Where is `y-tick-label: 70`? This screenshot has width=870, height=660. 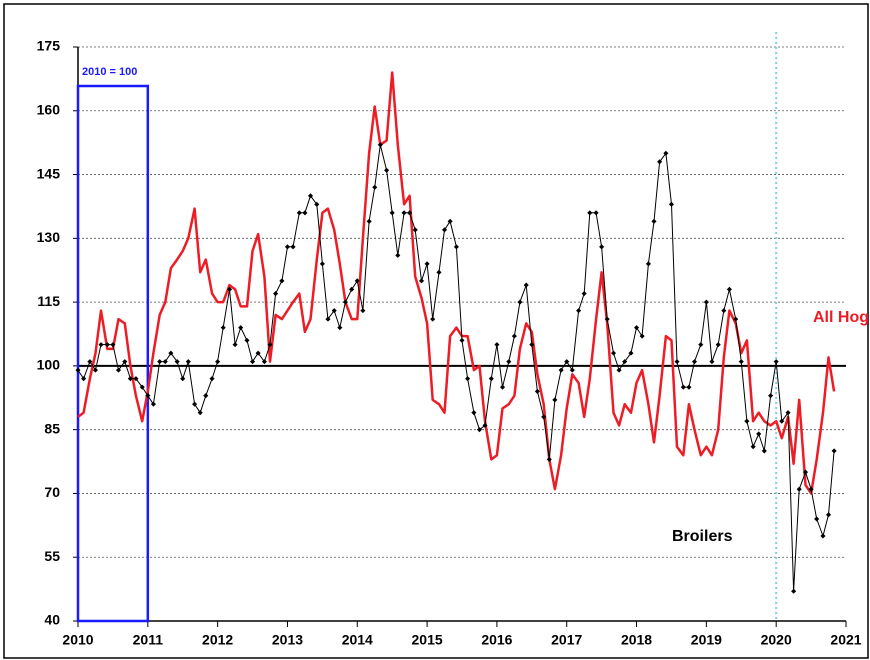 y-tick-label: 70 is located at coordinates (52, 492).